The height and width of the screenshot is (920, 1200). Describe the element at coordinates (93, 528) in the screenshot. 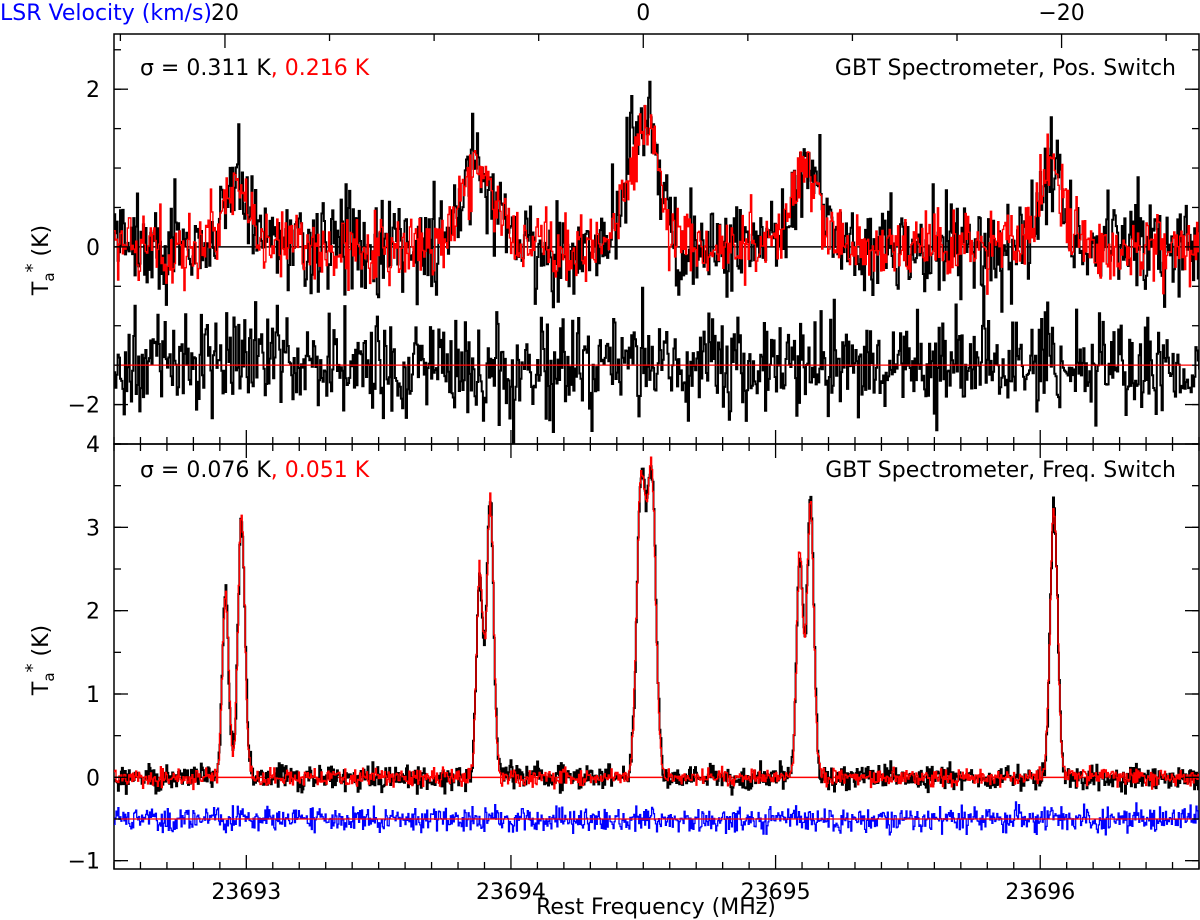

I see `y-tick-label: 3` at that location.